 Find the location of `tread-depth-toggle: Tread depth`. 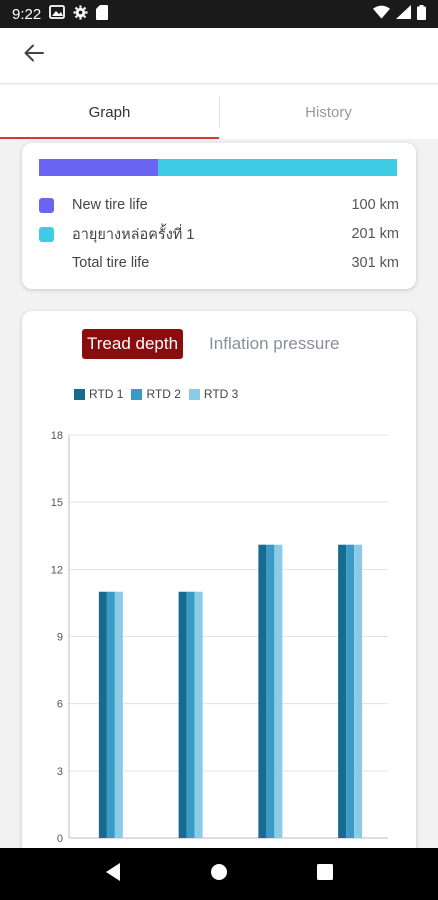

tread-depth-toggle: Tread depth is located at coordinates (133, 344).